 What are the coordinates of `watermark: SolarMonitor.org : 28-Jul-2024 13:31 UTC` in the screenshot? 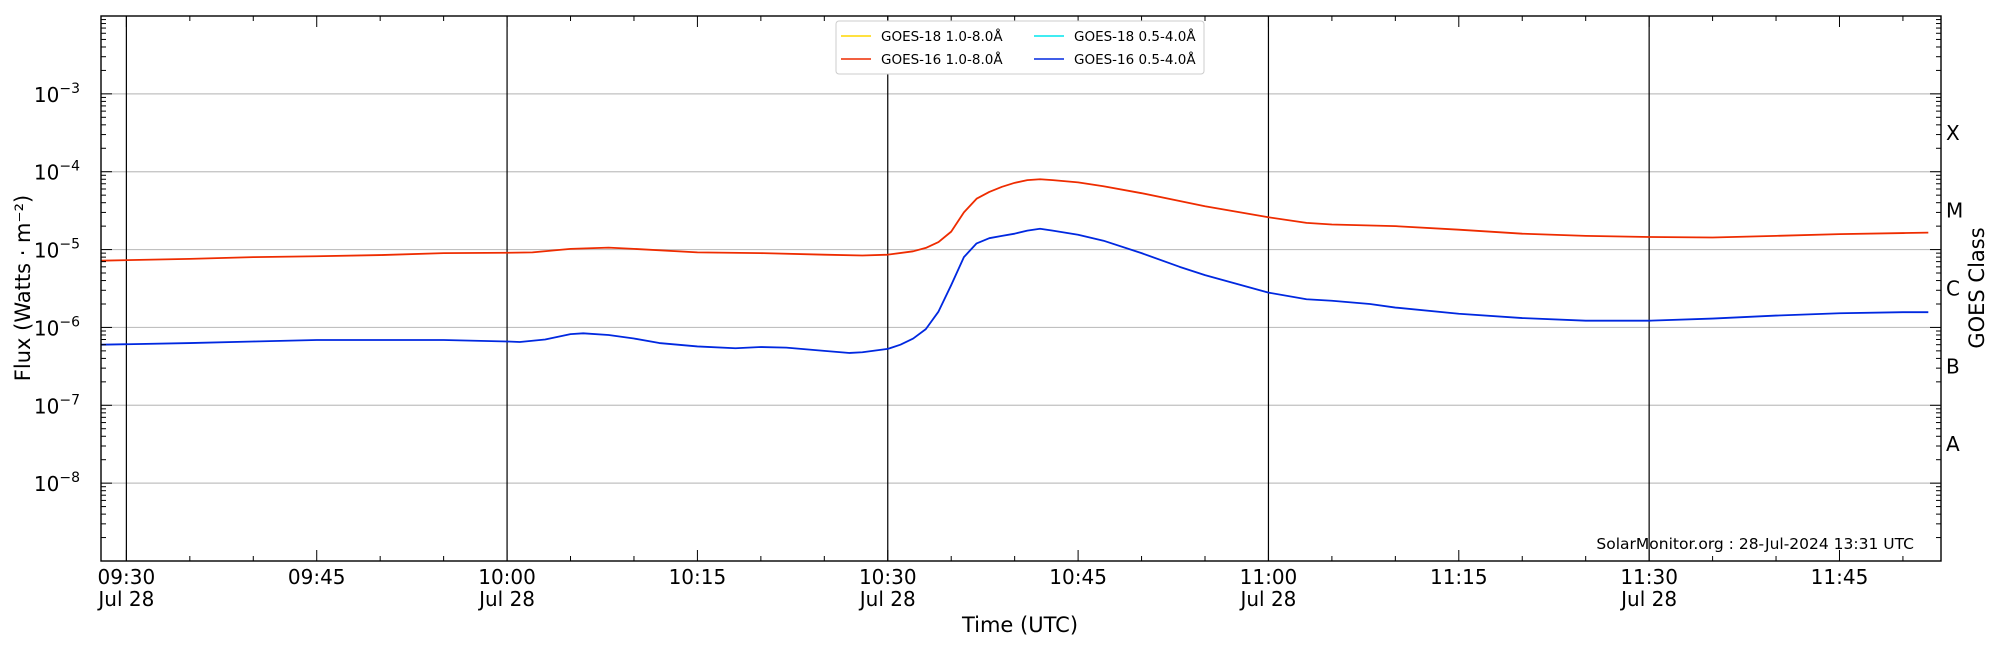 It's located at (1755, 544).